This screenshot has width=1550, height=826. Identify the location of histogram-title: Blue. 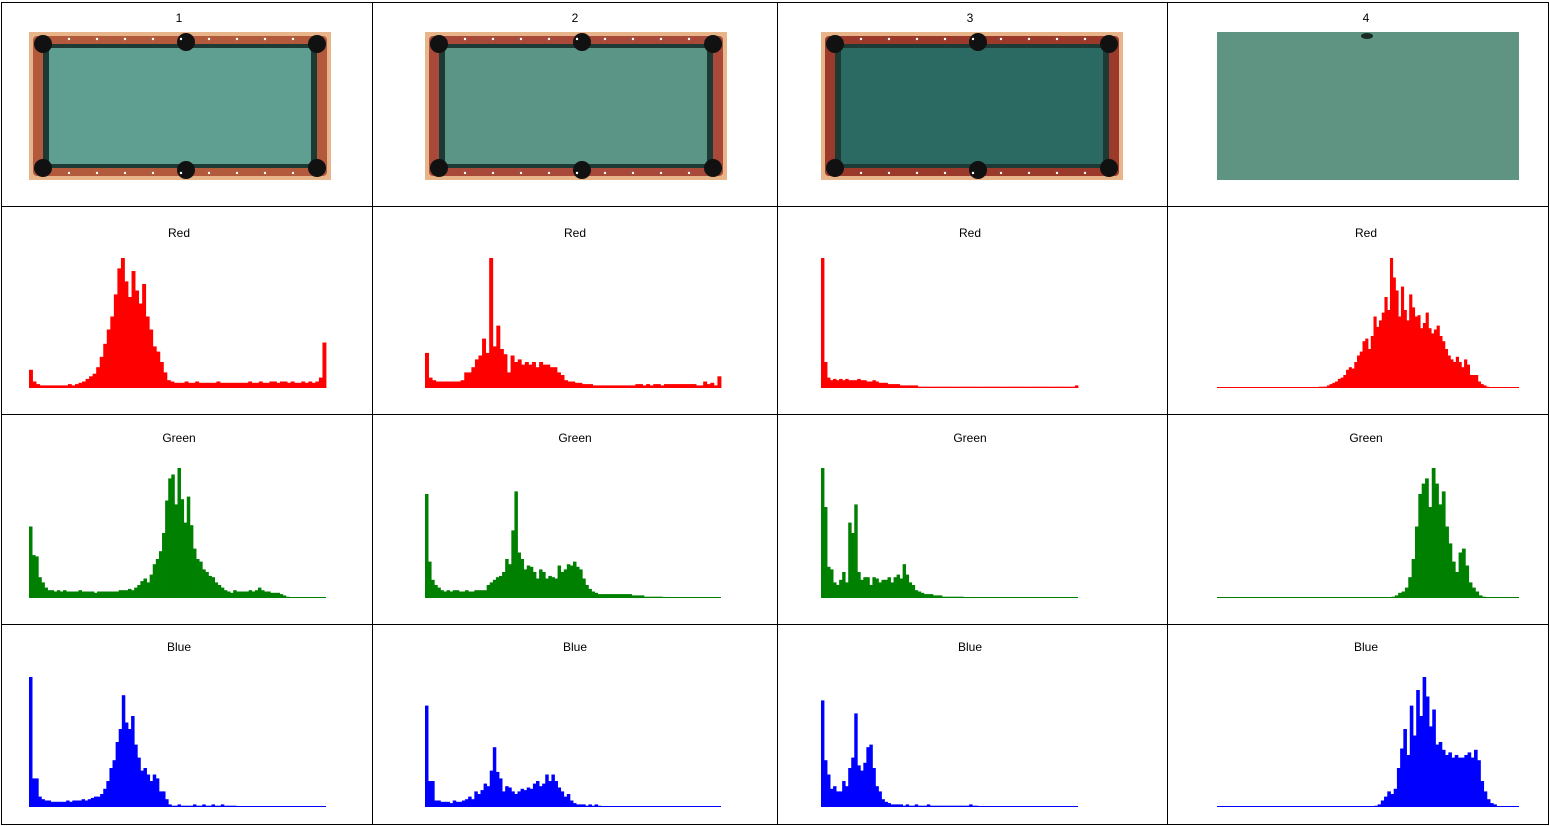
(179, 647).